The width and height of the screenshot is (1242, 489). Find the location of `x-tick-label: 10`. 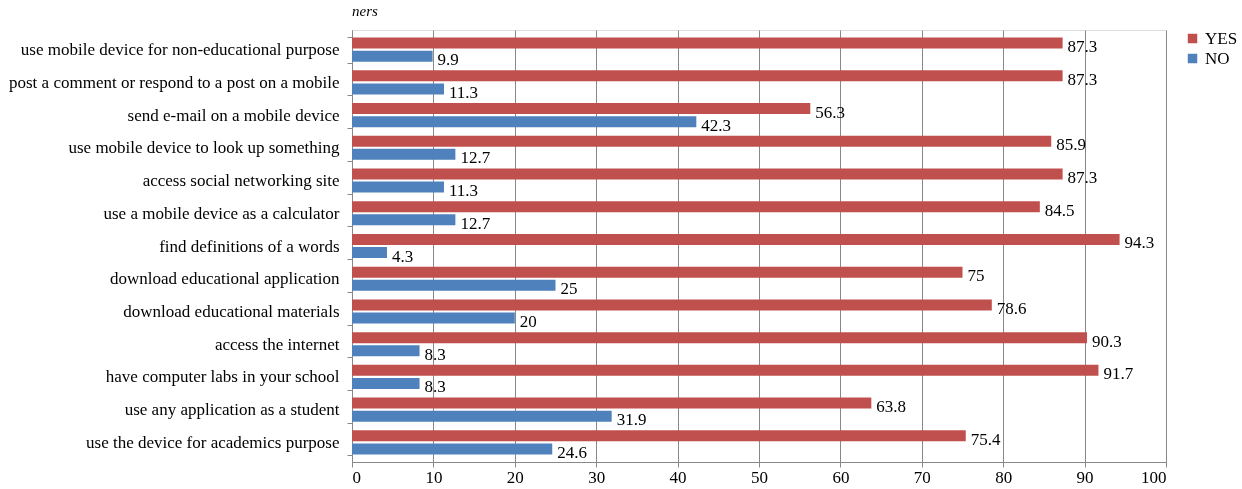

x-tick-label: 10 is located at coordinates (434, 477).